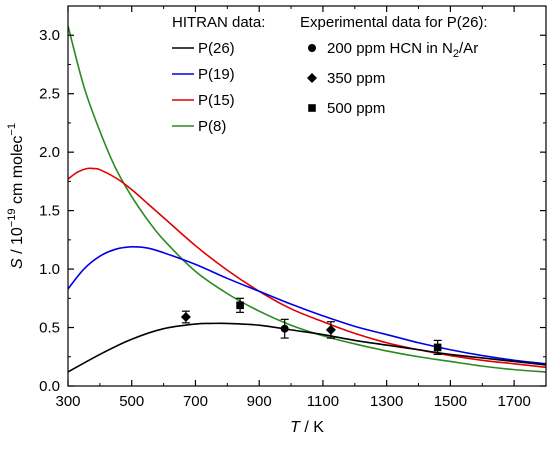 The height and width of the screenshot is (452, 550). Describe the element at coordinates (295, 427) in the screenshot. I see `x-axis-title-symbol: T` at that location.